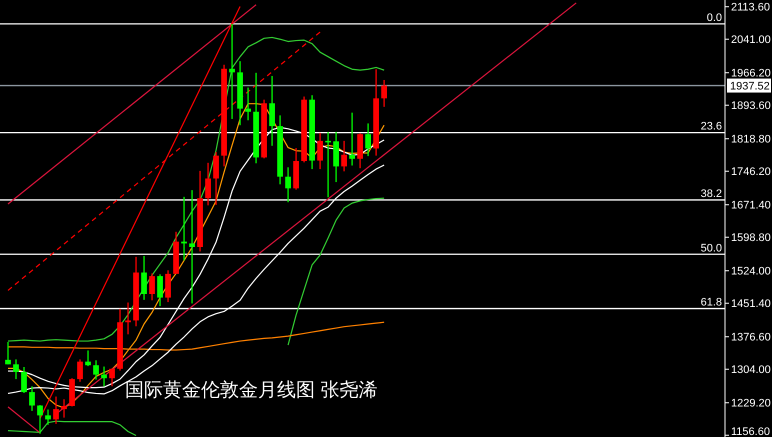 The height and width of the screenshot is (437, 772). I want to click on annotation: 国际黄金伦敦金月线图 张尧浠, so click(251, 390).